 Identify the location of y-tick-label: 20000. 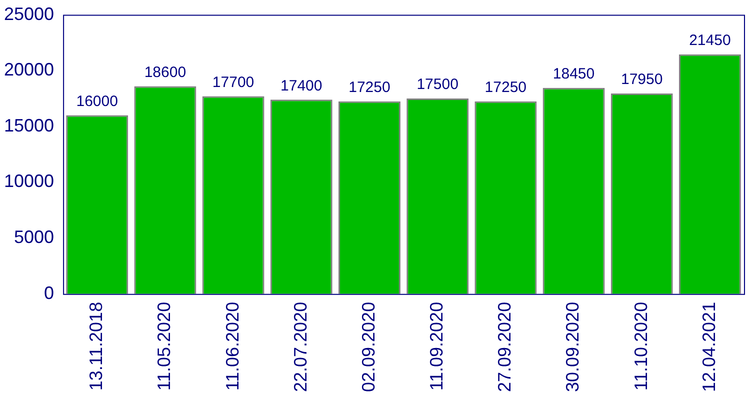
(29, 70).